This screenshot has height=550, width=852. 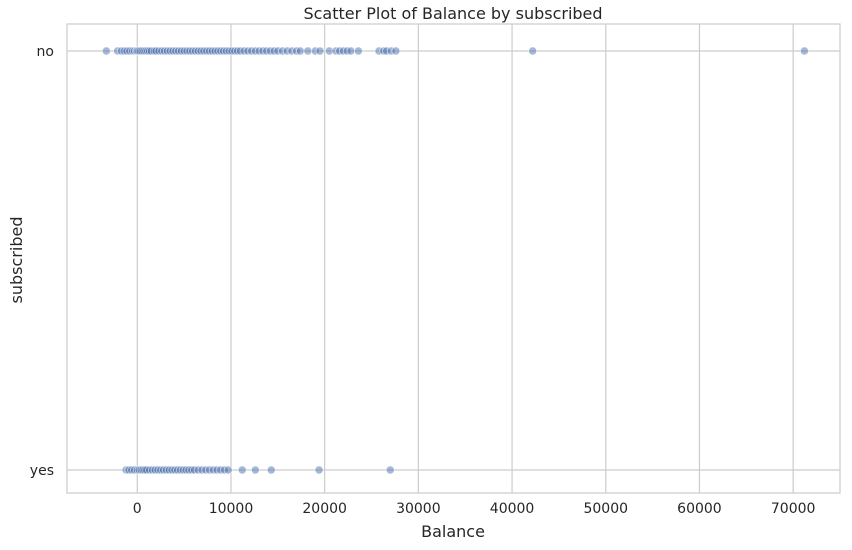 What do you see at coordinates (512, 509) in the screenshot?
I see `x-tick-label: 40000` at bounding box center [512, 509].